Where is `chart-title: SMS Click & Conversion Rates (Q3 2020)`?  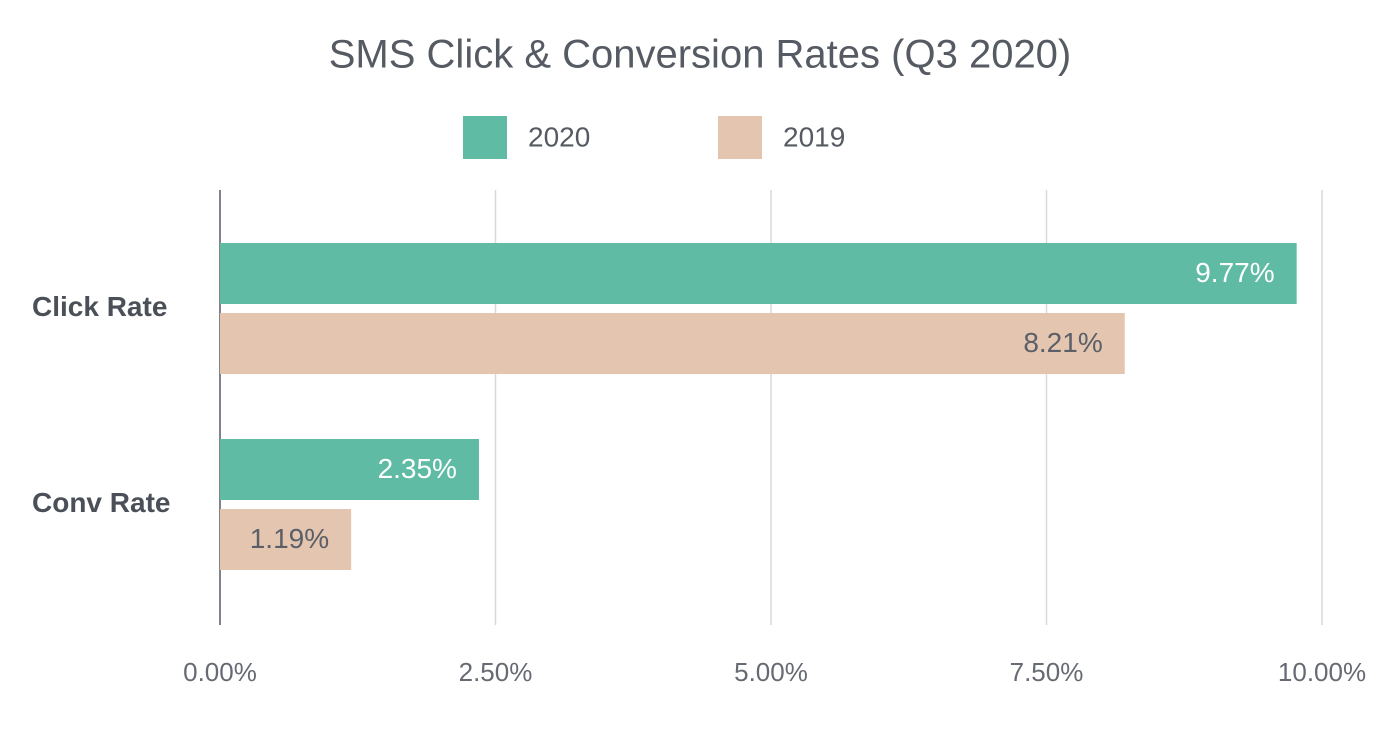
chart-title: SMS Click & Conversion Rates (Q3 2020) is located at coordinates (700, 55).